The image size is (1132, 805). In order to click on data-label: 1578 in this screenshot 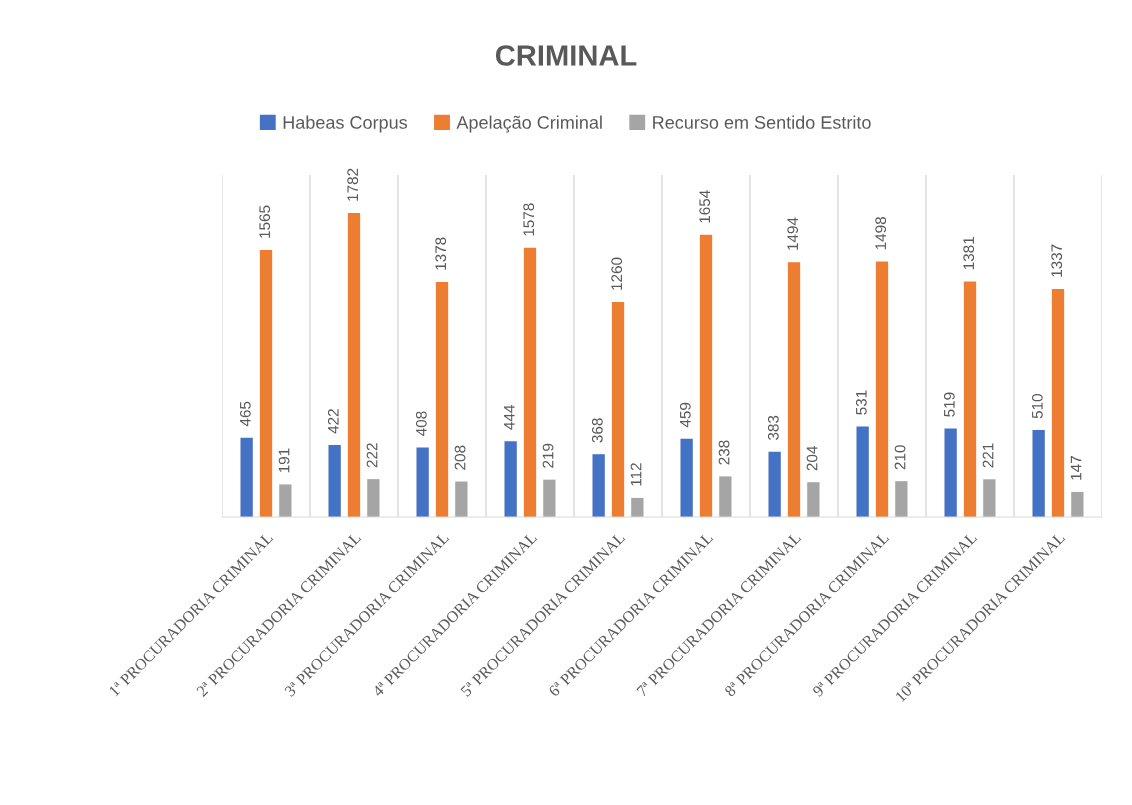, I will do `click(529, 219)`.